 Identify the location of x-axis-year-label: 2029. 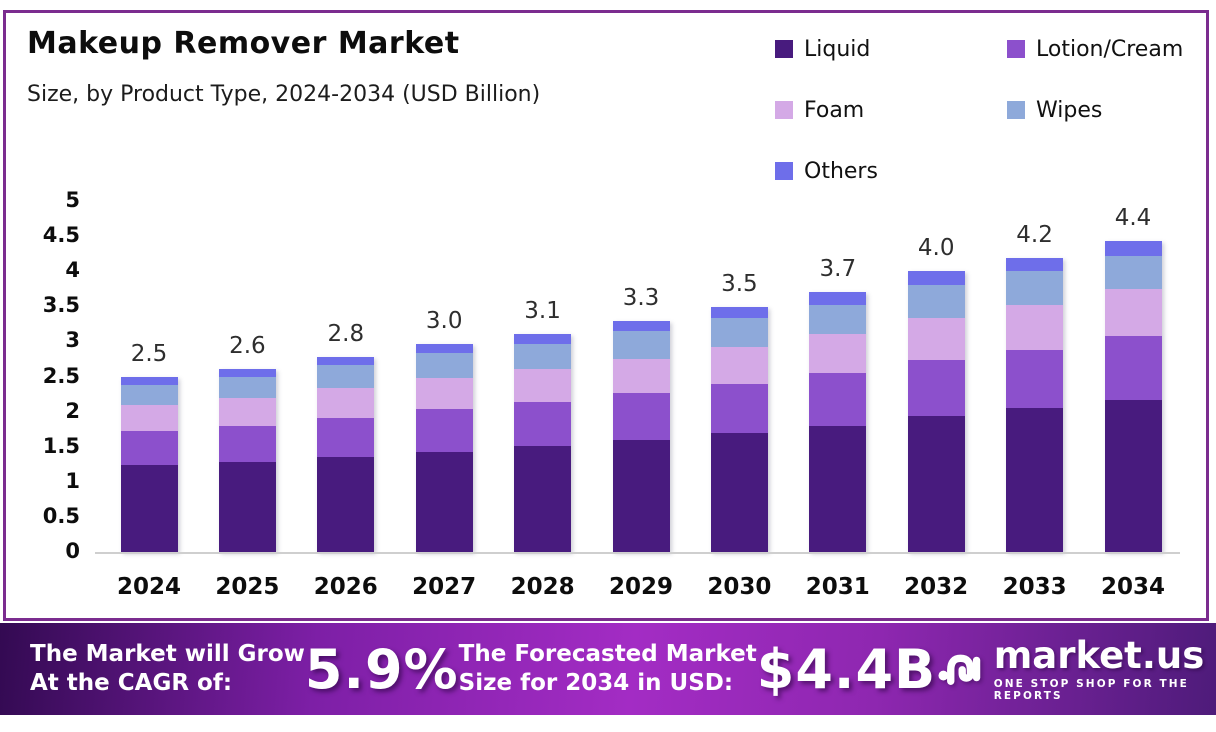
(640, 587).